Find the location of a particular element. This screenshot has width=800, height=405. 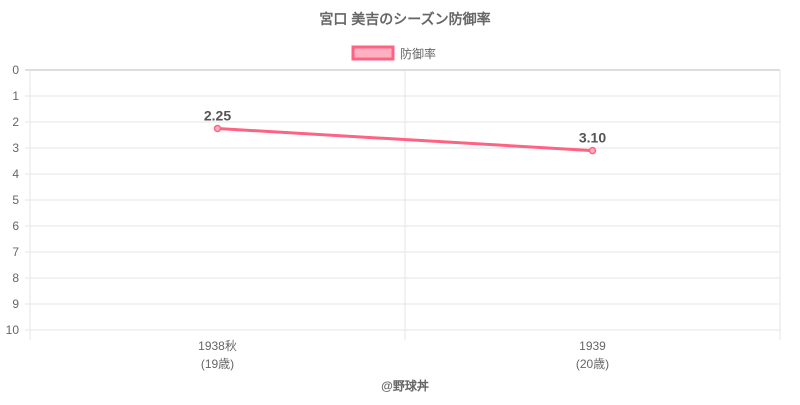

legend-label: 防御率 is located at coordinates (418, 53).